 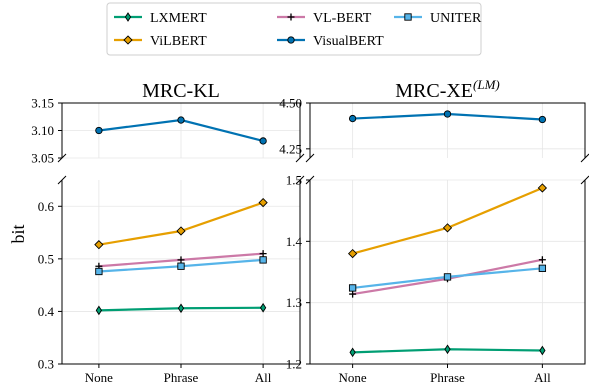 What do you see at coordinates (290, 148) in the screenshot?
I see `y-tick-label: 4.25` at bounding box center [290, 148].